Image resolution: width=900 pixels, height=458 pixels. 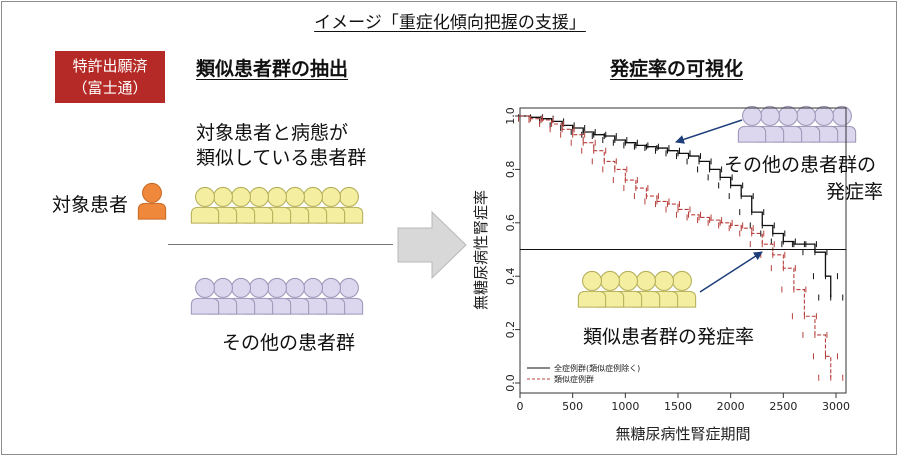 What do you see at coordinates (520, 406) in the screenshot?
I see `x-tick-label: 0` at bounding box center [520, 406].